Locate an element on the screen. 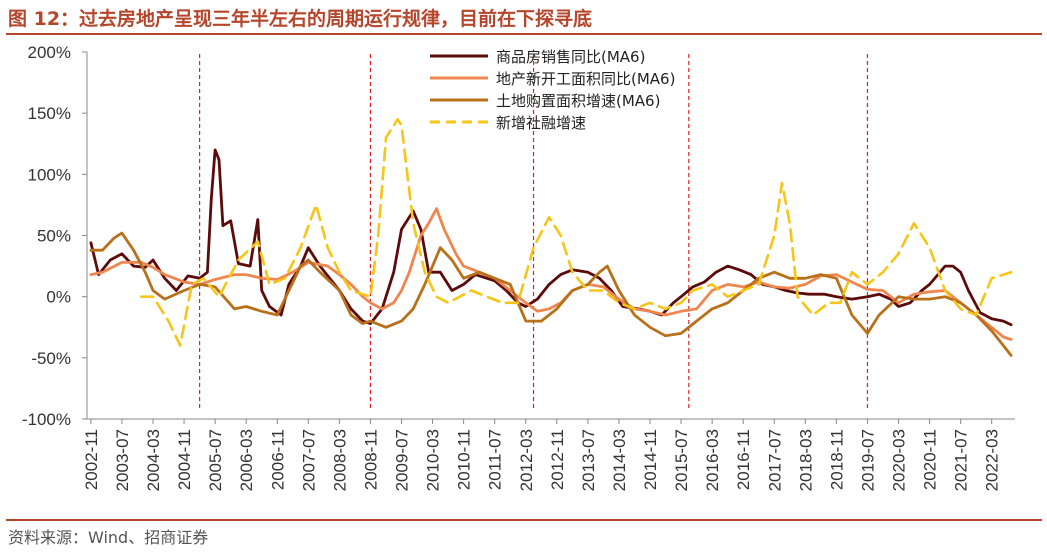 The width and height of the screenshot is (1047, 553). title-rule is located at coordinates (524, 34).